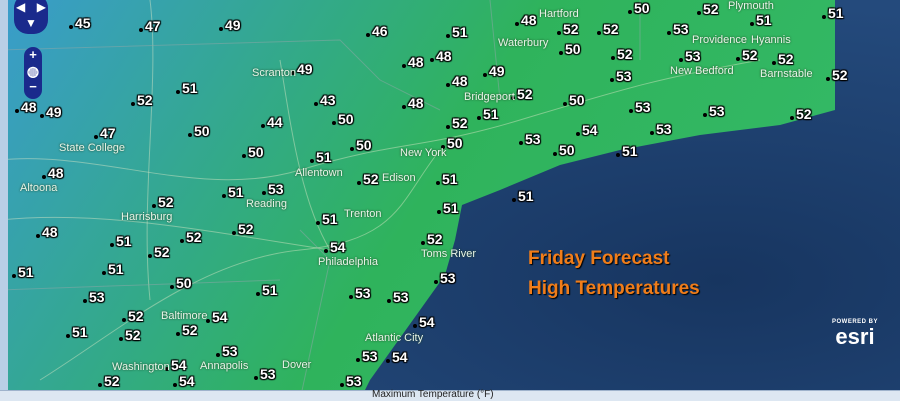 The image size is (900, 401). What do you see at coordinates (377, 31) in the screenshot?
I see `temperature-label: 46` at bounding box center [377, 31].